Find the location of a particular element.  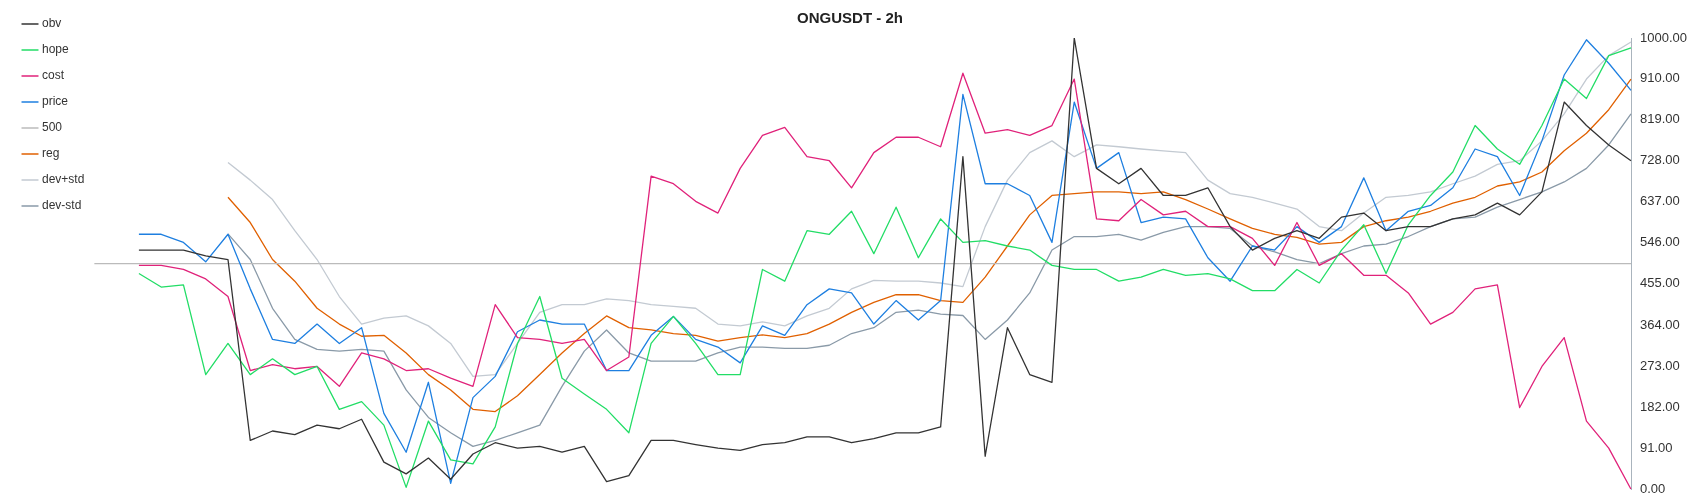

legend-label: dev+std is located at coordinates (63, 179).